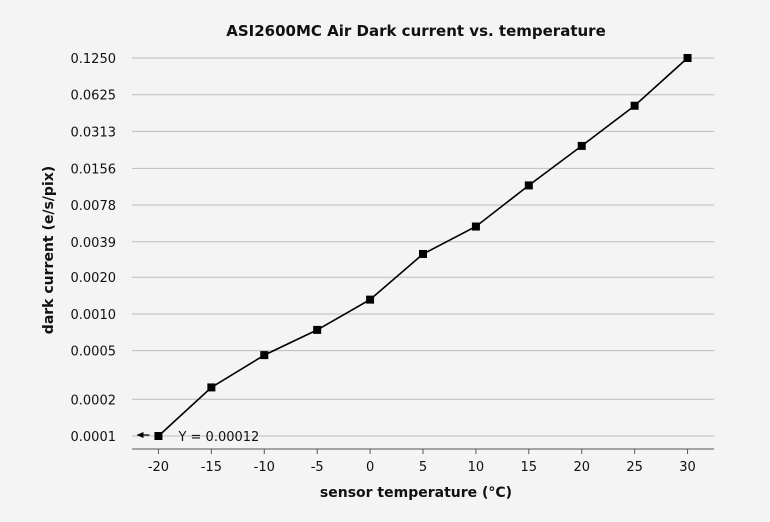 The width and height of the screenshot is (770, 522). Describe the element at coordinates (687, 467) in the screenshot. I see `x-tick-label: 30` at that location.